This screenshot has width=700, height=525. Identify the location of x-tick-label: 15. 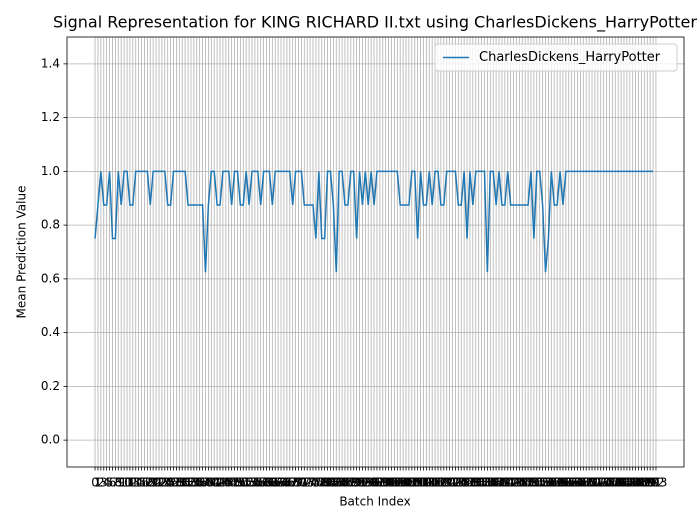
(138, 483).